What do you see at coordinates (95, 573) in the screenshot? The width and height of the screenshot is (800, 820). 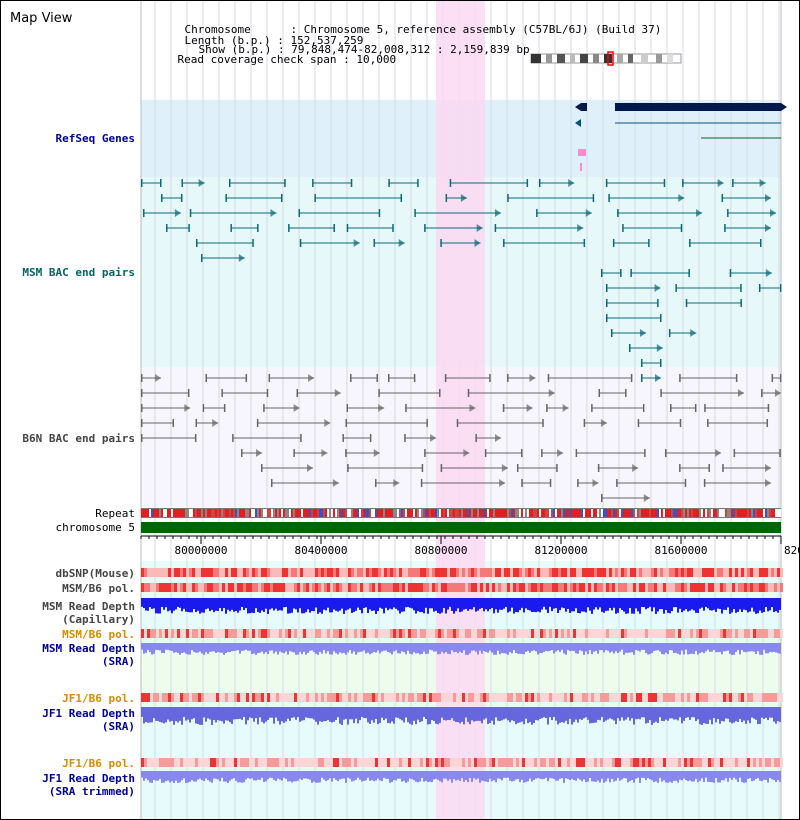 I see `track-label-dbsnp: dbSNP(Mouse)` at bounding box center [95, 573].